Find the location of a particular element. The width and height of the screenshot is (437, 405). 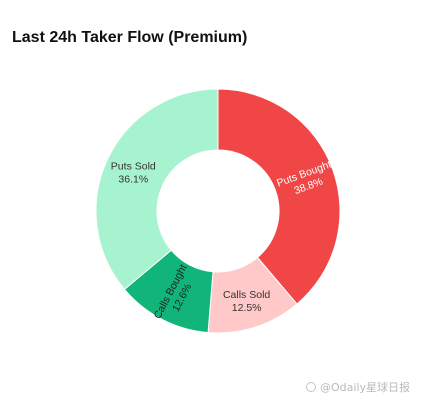

watermark-logo-icon is located at coordinates (311, 387).